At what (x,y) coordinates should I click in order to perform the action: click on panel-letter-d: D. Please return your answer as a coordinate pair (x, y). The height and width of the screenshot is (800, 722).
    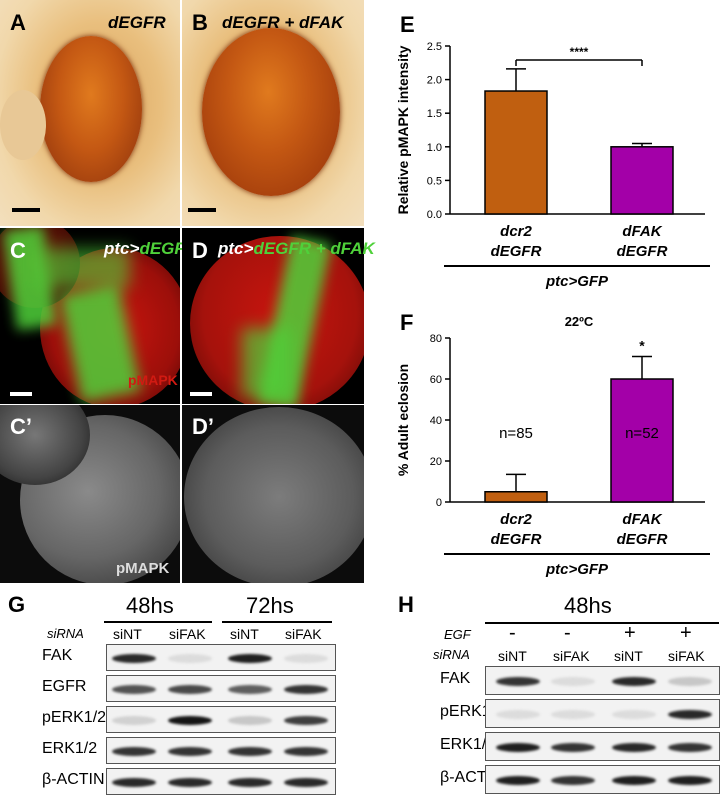
    Looking at the image, I should click on (200, 250).